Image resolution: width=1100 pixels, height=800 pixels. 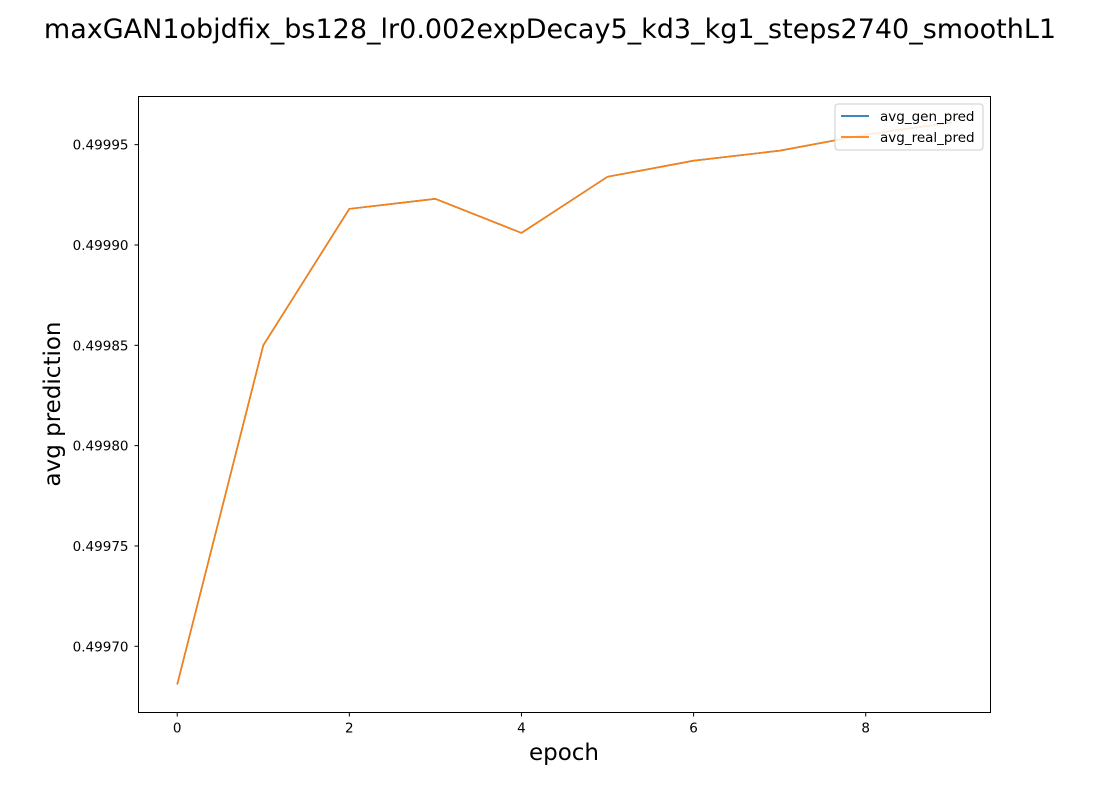 I want to click on legend: avg_gen_pred avg_real_pred, so click(x=909, y=127).